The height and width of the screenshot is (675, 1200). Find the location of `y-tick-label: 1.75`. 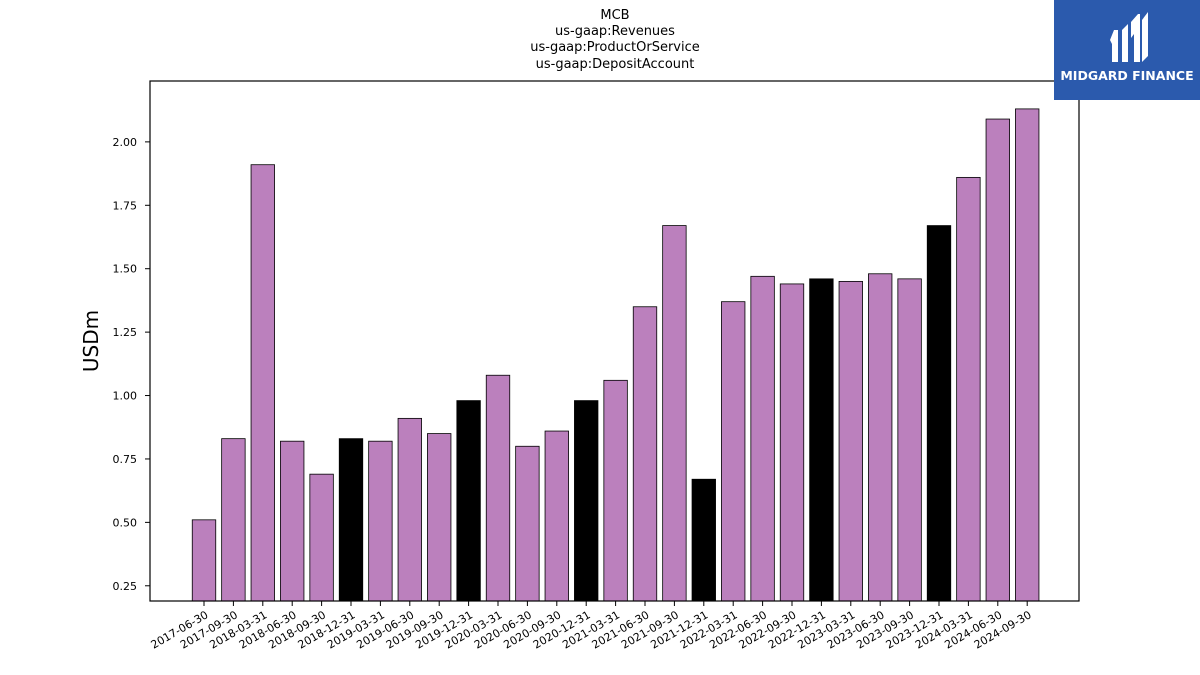

y-tick-label: 1.75 is located at coordinates (125, 205).